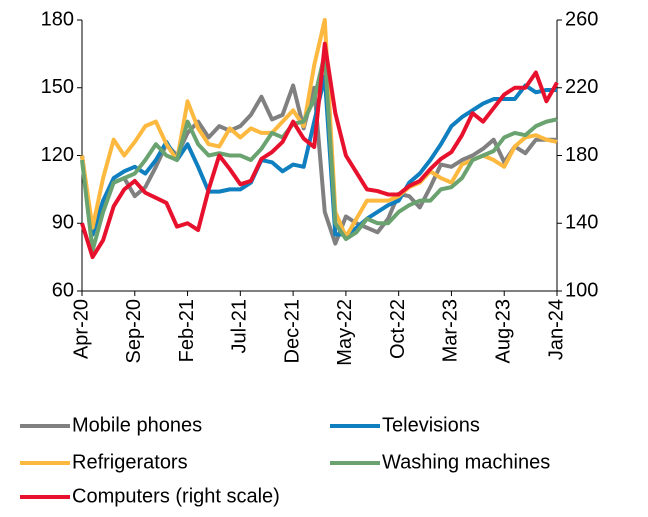 The image size is (648, 517). Describe the element at coordinates (581, 290) in the screenshot. I see `y2-tick-label: 100` at that location.